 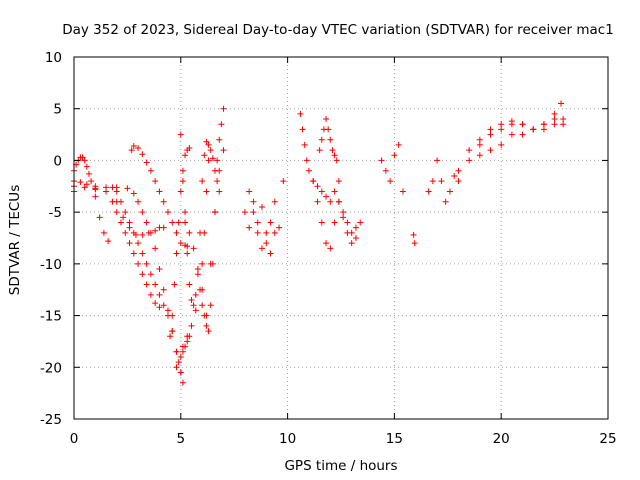 What do you see at coordinates (262, 227) in the screenshot?
I see `sat-trace-n` at bounding box center [262, 227].